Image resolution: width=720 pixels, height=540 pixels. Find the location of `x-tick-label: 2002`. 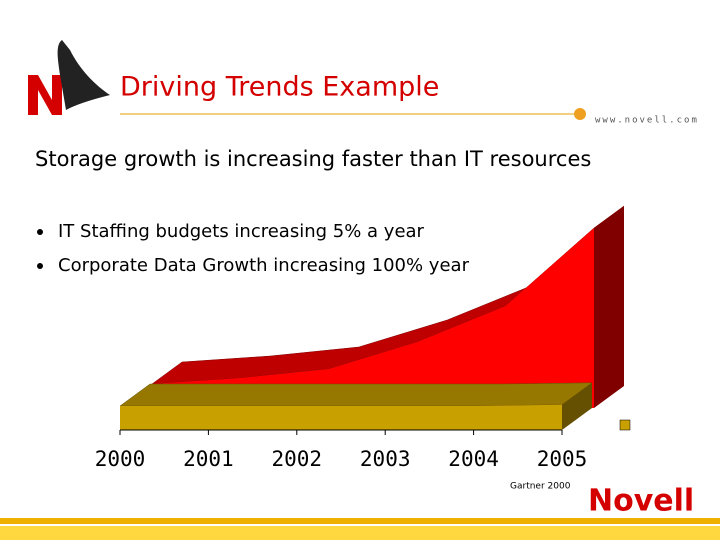

x-tick-label: 2002 is located at coordinates (297, 459).